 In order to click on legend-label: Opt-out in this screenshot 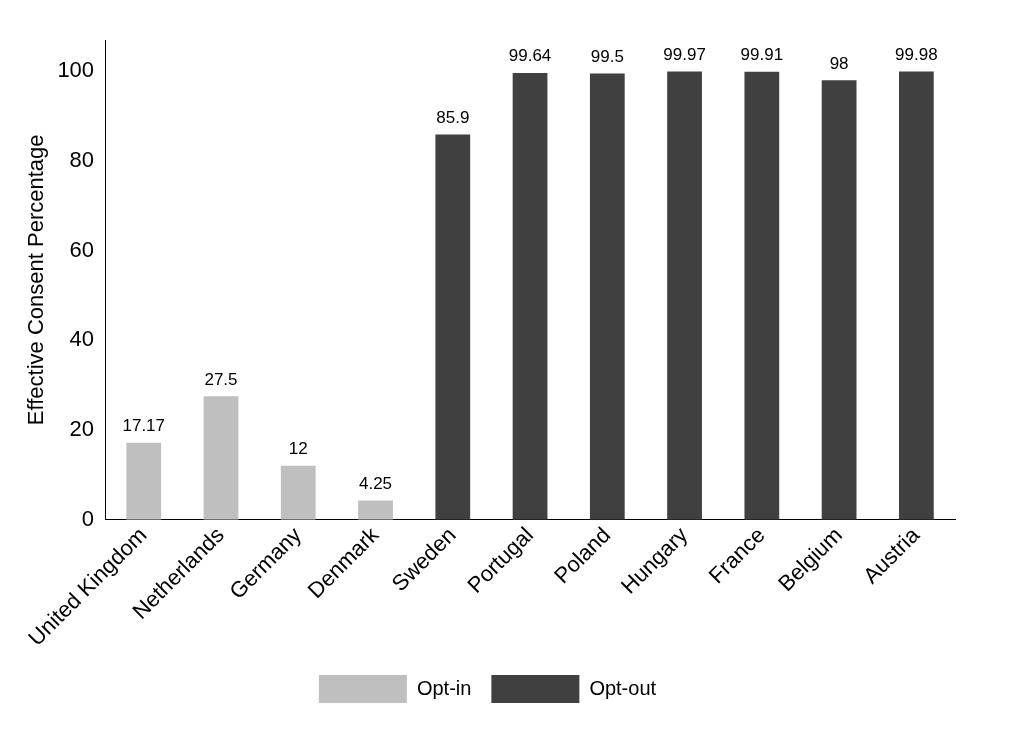, I will do `click(623, 687)`.